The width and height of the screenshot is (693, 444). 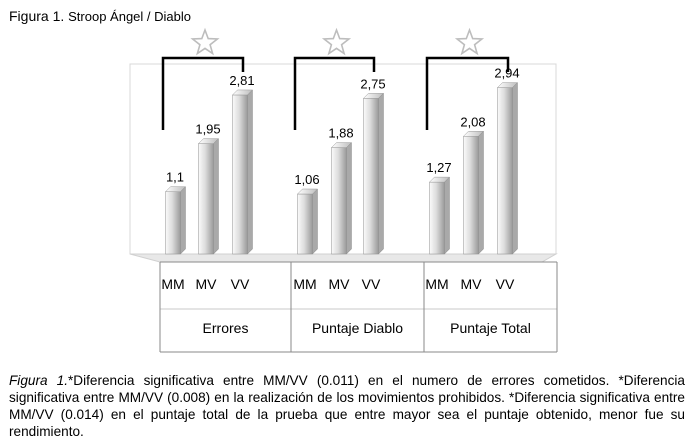 I want to click on data-label: 1,1, so click(x=175, y=177).